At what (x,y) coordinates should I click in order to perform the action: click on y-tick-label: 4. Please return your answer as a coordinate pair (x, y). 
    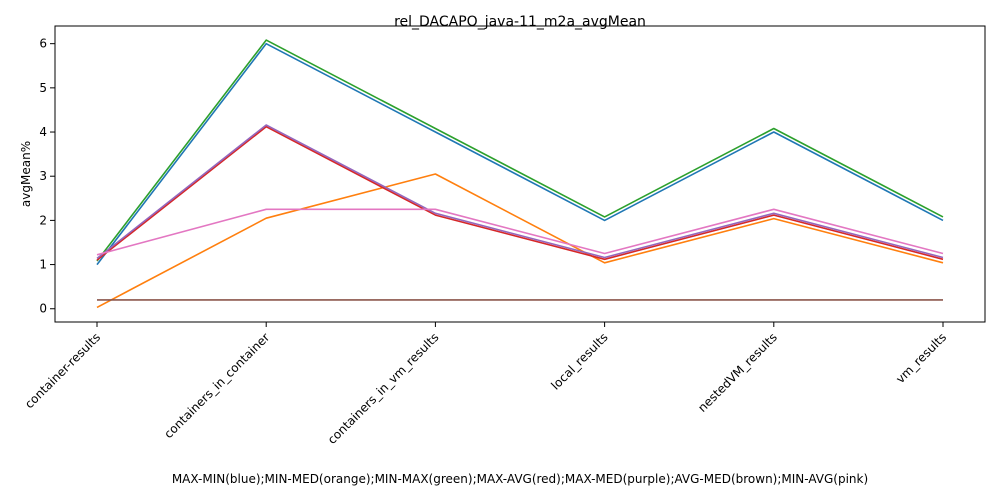
    Looking at the image, I should click on (43, 132).